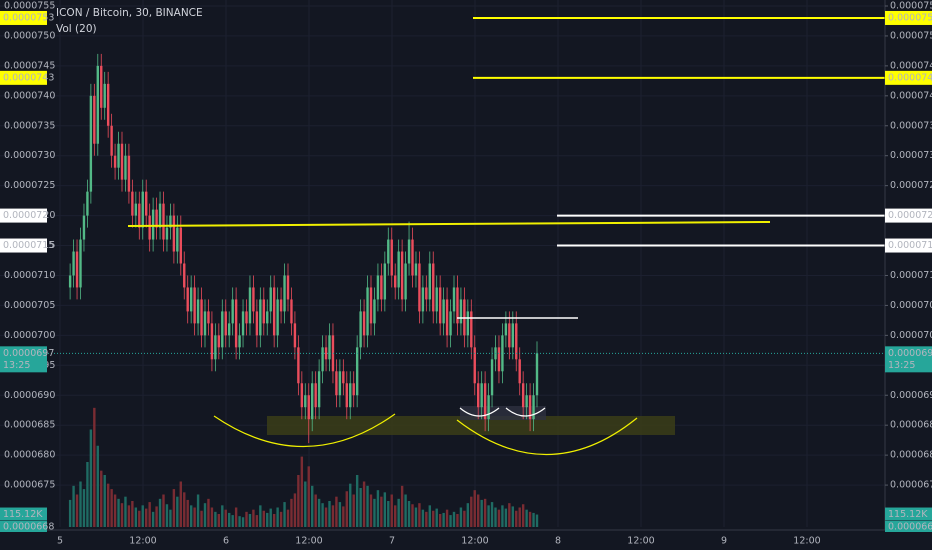 This screenshot has width=932, height=550. Describe the element at coordinates (474, 541) in the screenshot. I see `x-tick-label: 12:00` at that location.